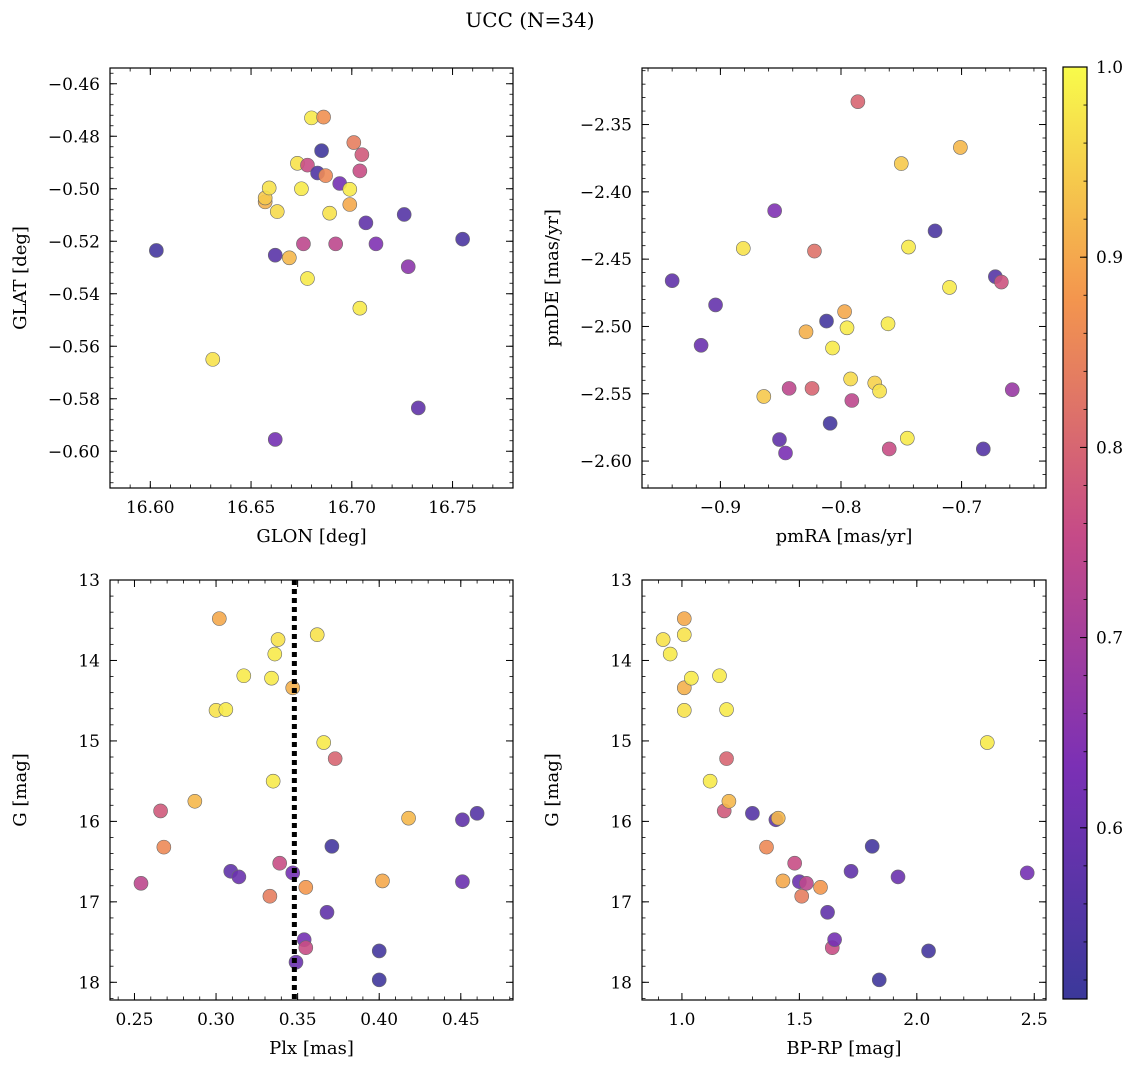 The image size is (1136, 1067). Describe the element at coordinates (74, 295) in the screenshot. I see `y-tick-label: −0.54` at that location.